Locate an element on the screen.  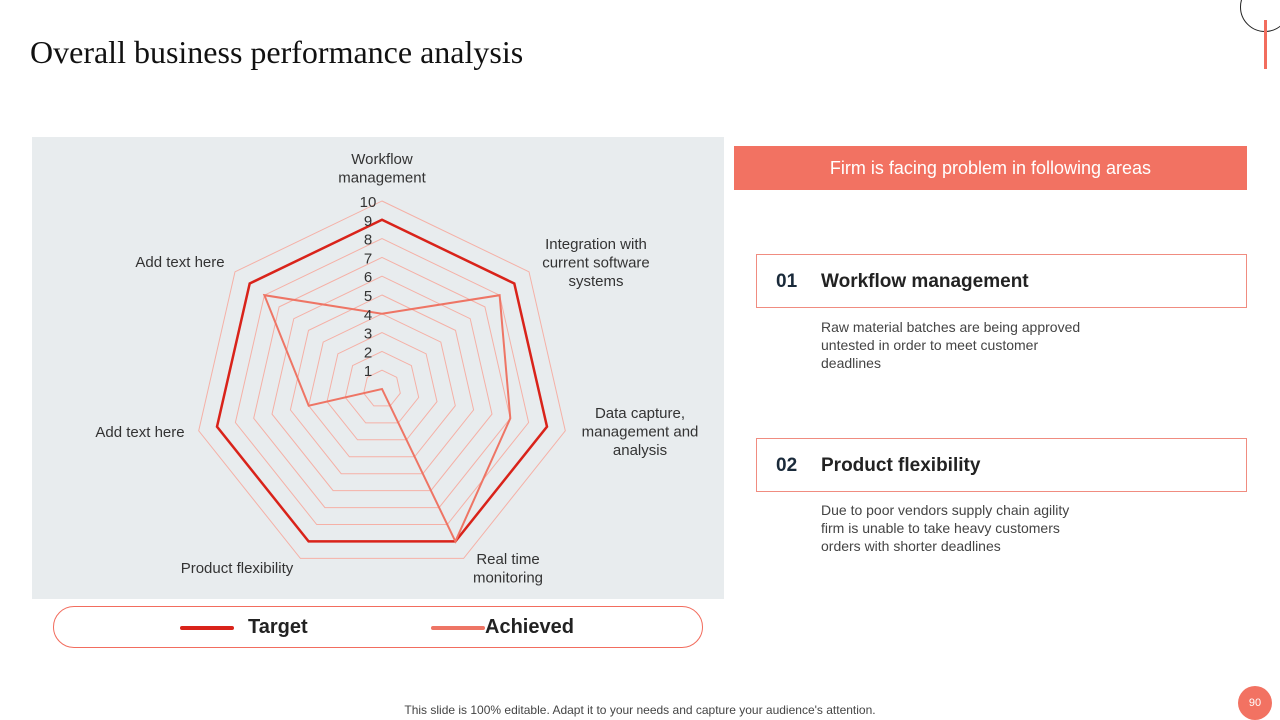
accent-bar is located at coordinates (1265, 44).